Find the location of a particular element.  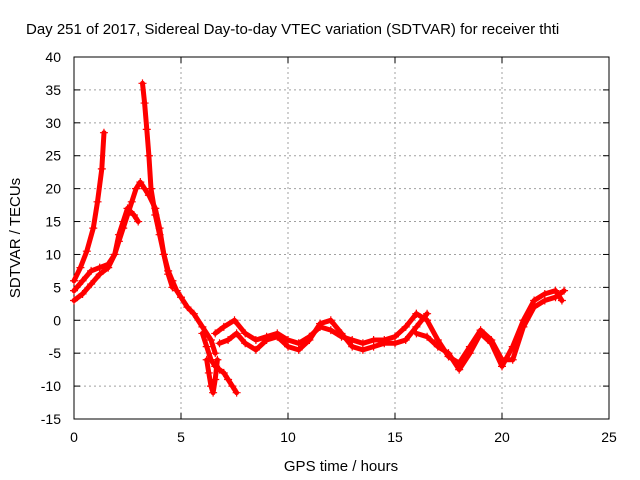

x-tick-label: 20 is located at coordinates (502, 437).